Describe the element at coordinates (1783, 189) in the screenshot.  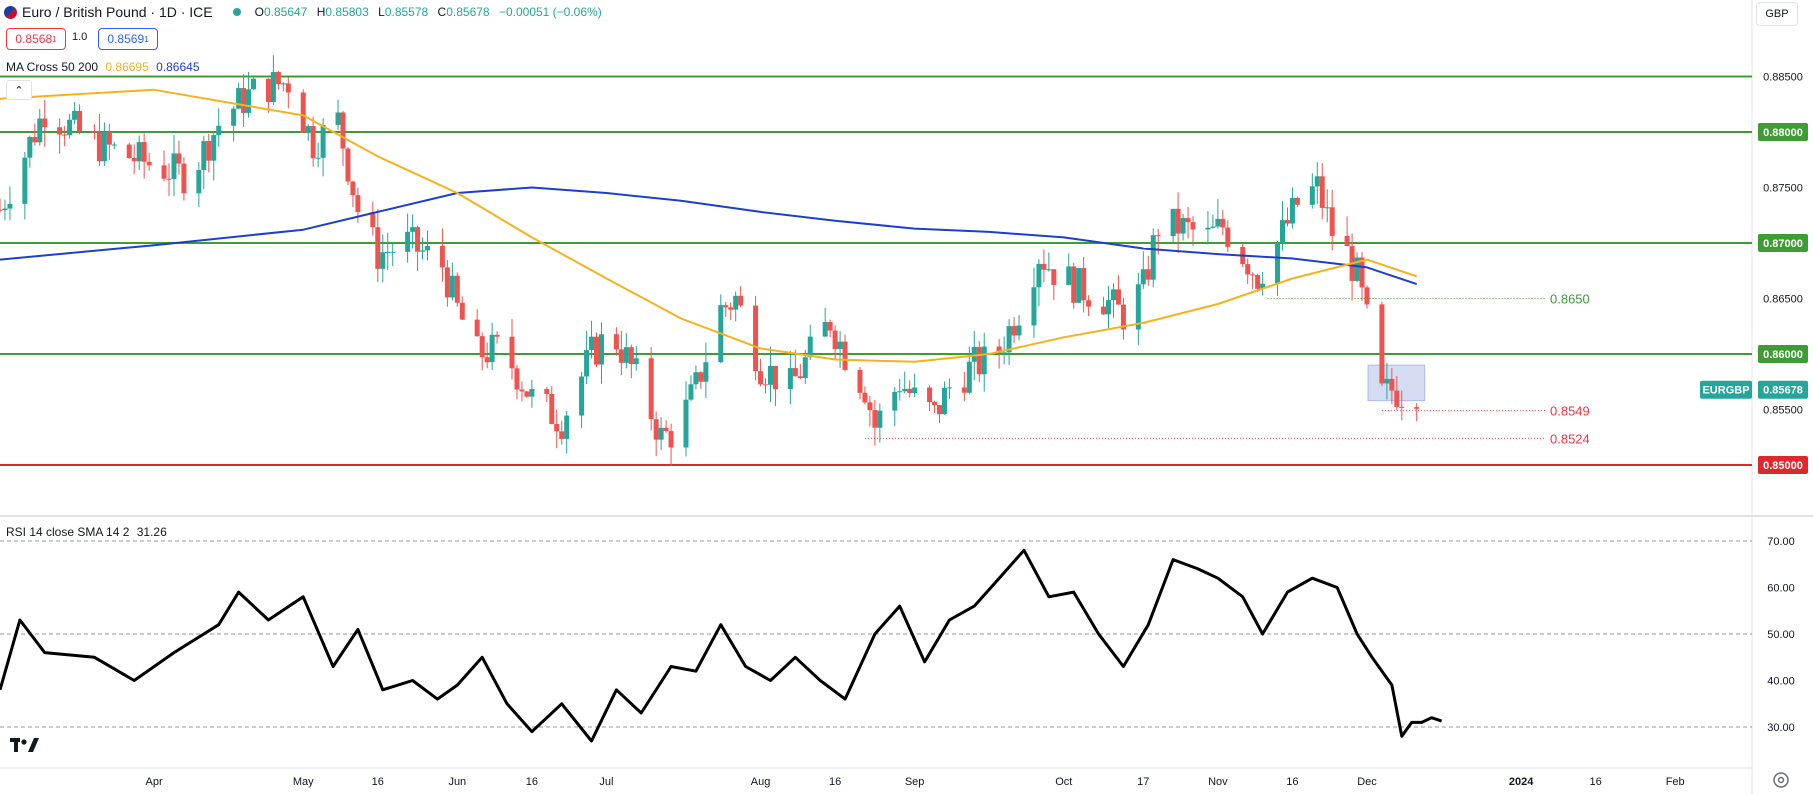
I see `price-tick-label: 0.87500` at that location.